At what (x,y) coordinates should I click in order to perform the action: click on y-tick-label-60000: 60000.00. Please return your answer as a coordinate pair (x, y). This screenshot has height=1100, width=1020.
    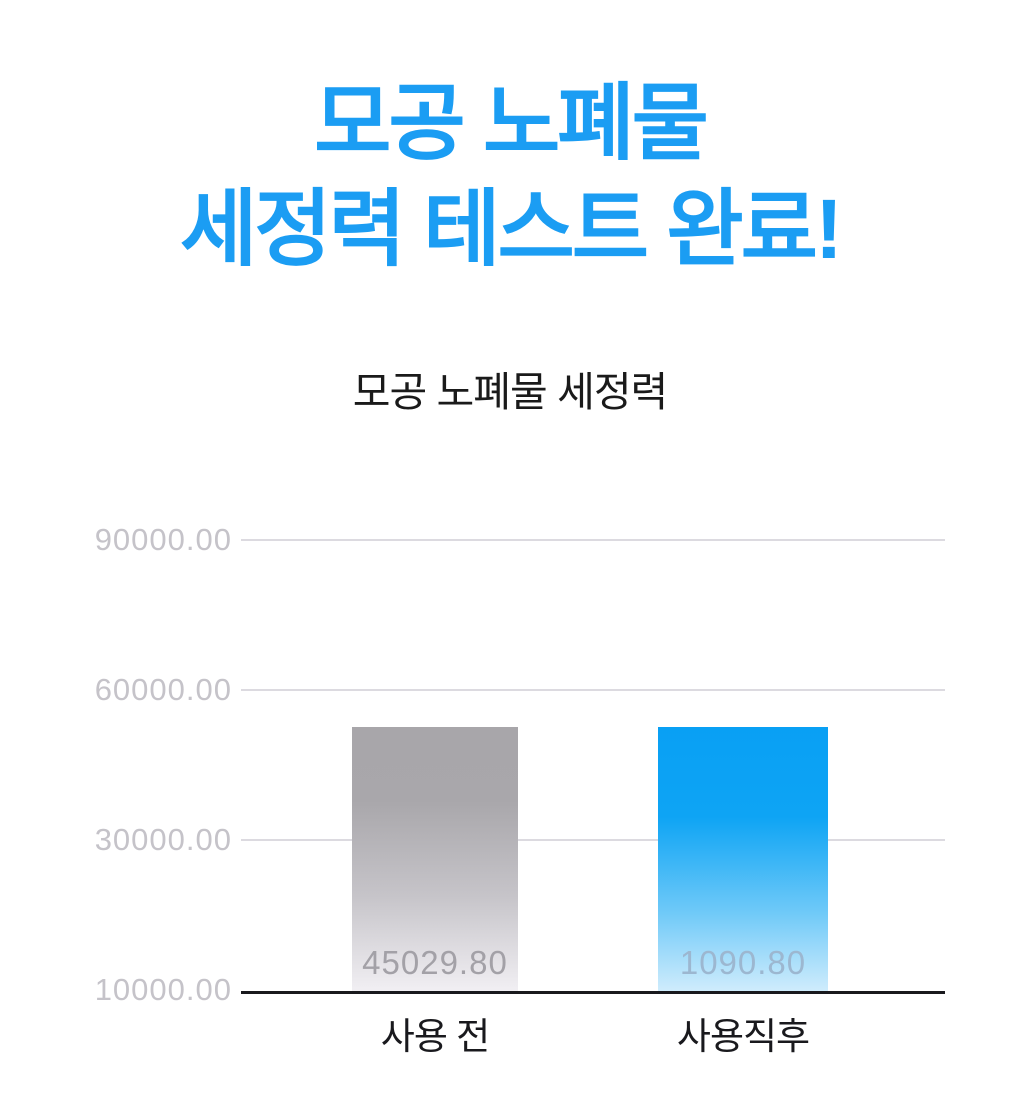
    Looking at the image, I should click on (163, 689).